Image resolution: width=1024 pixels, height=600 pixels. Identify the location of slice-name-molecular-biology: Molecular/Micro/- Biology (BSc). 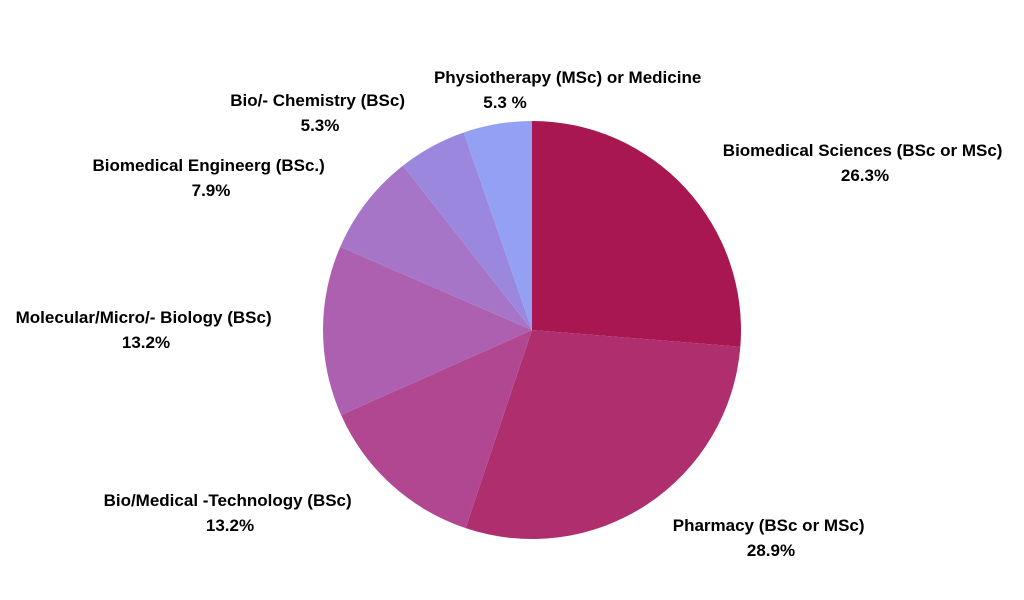
(144, 317).